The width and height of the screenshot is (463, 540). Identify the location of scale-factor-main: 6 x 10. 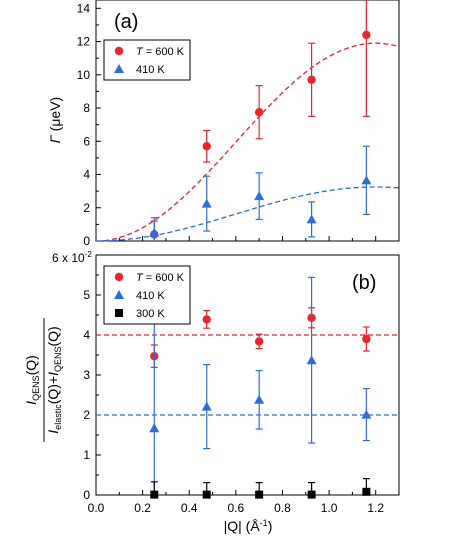
(68, 258).